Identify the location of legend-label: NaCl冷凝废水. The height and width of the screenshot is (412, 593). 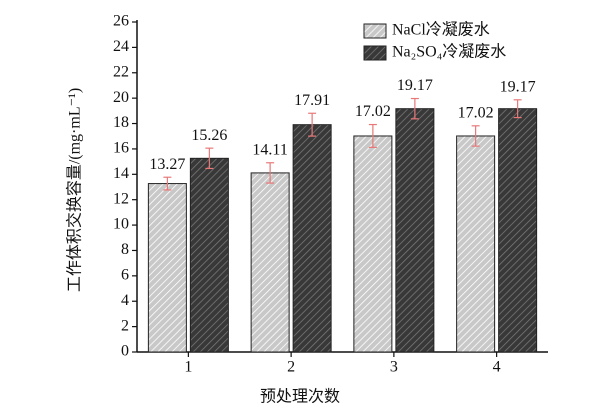
(441, 30).